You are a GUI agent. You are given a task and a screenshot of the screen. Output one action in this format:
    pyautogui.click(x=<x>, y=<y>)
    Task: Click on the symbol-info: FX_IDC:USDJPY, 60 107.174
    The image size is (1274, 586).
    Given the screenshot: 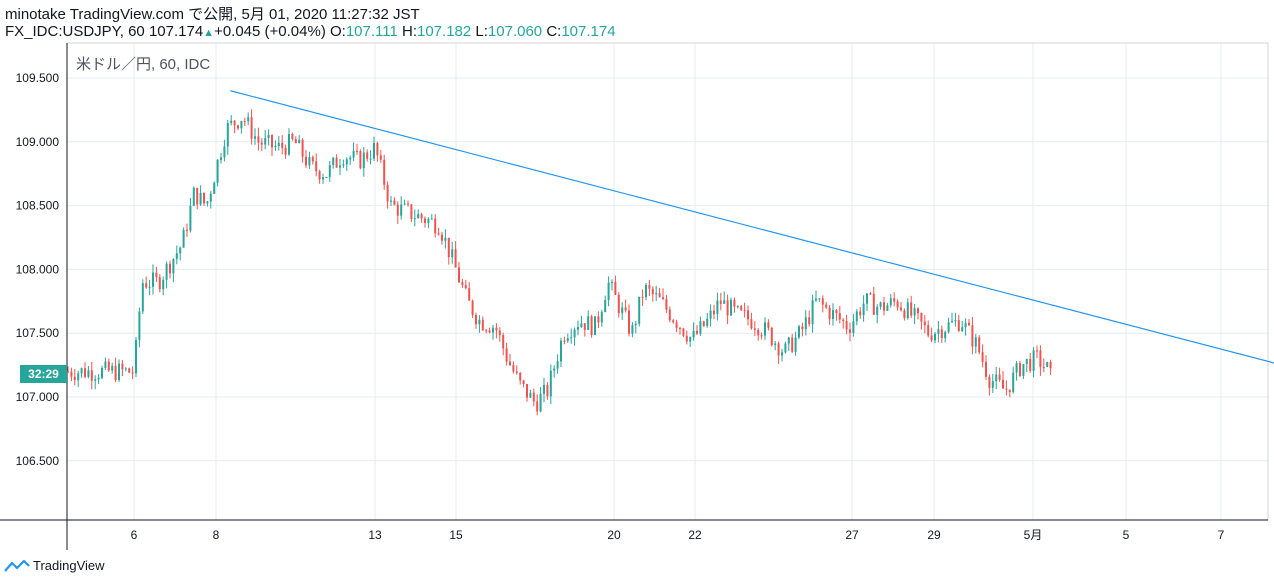 What is the action you would take?
    pyautogui.click(x=104, y=31)
    